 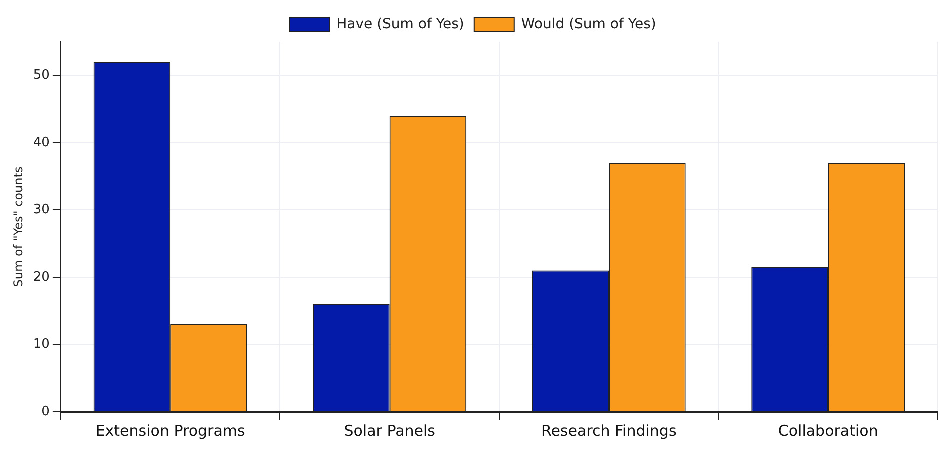 I want to click on x-tick-label: Research Findings, so click(x=609, y=431).